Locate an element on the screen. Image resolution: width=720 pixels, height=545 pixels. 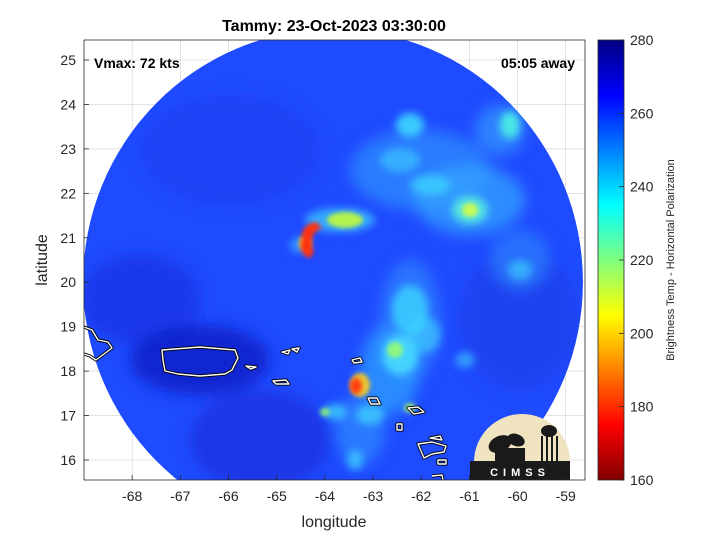
x-tick-label: -60 is located at coordinates (517, 496).